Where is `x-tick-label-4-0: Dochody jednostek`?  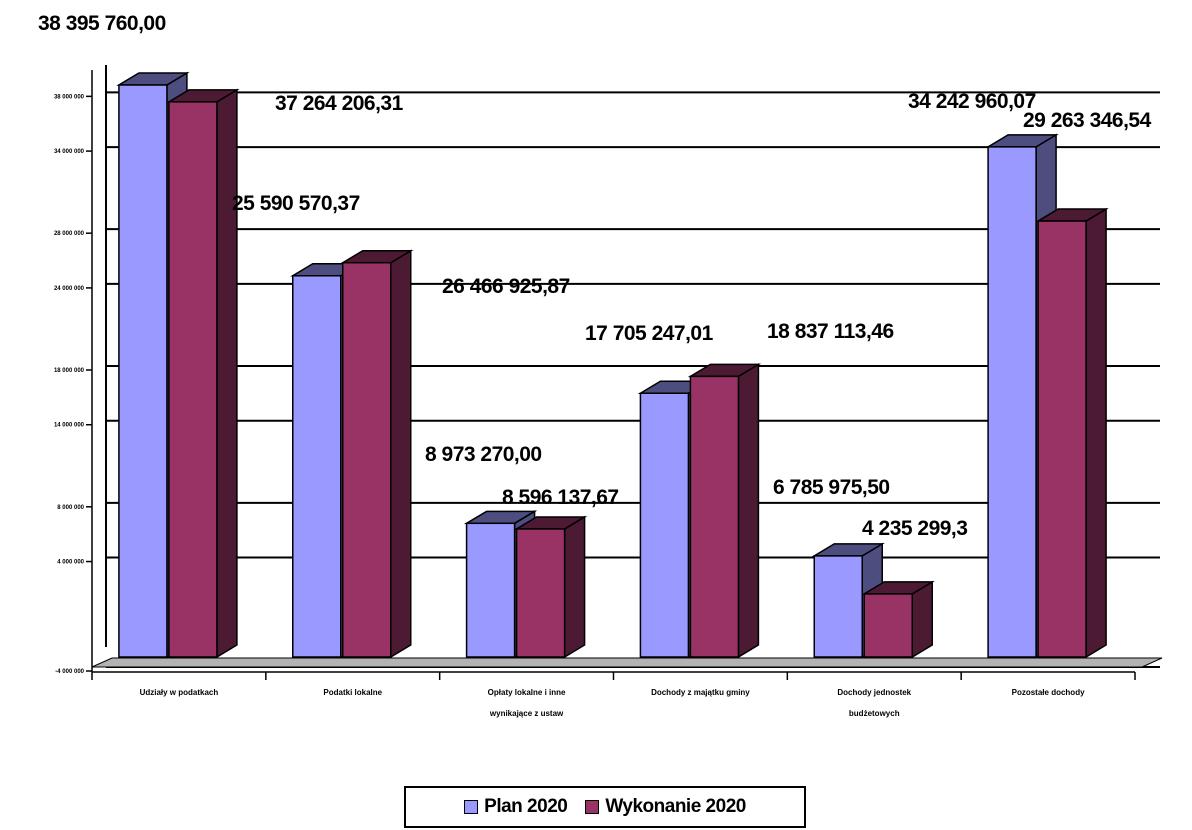
x-tick-label-4-0: Dochody jednostek is located at coordinates (874, 692).